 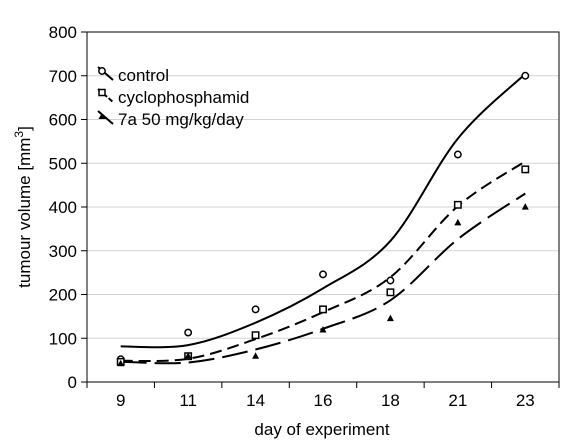 I want to click on legend-line-7a, so click(x=105, y=117).